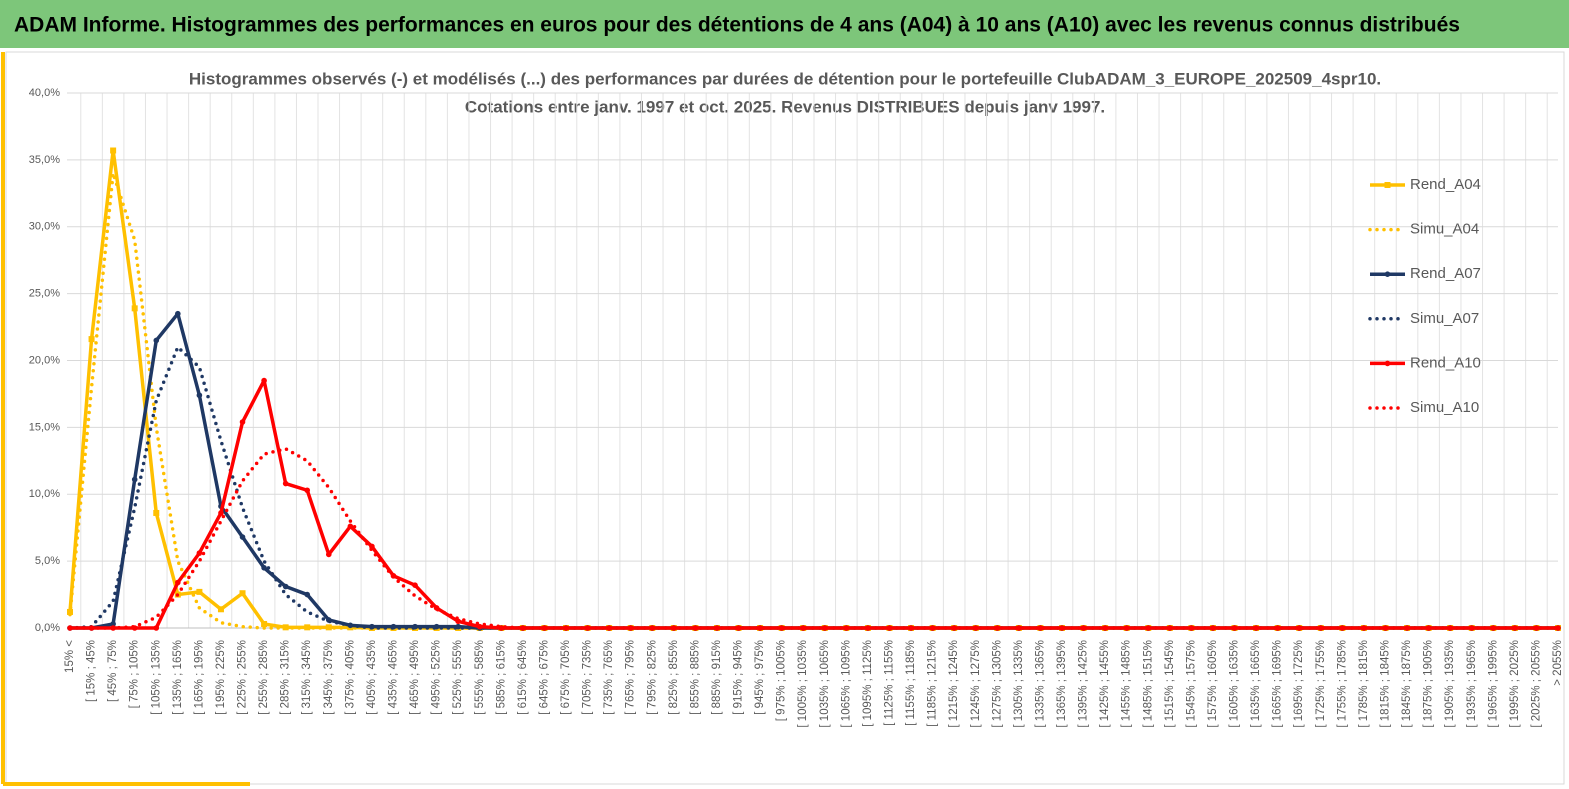  I want to click on x-tick-label: [ 105% ; 135%, so click(156, 677).